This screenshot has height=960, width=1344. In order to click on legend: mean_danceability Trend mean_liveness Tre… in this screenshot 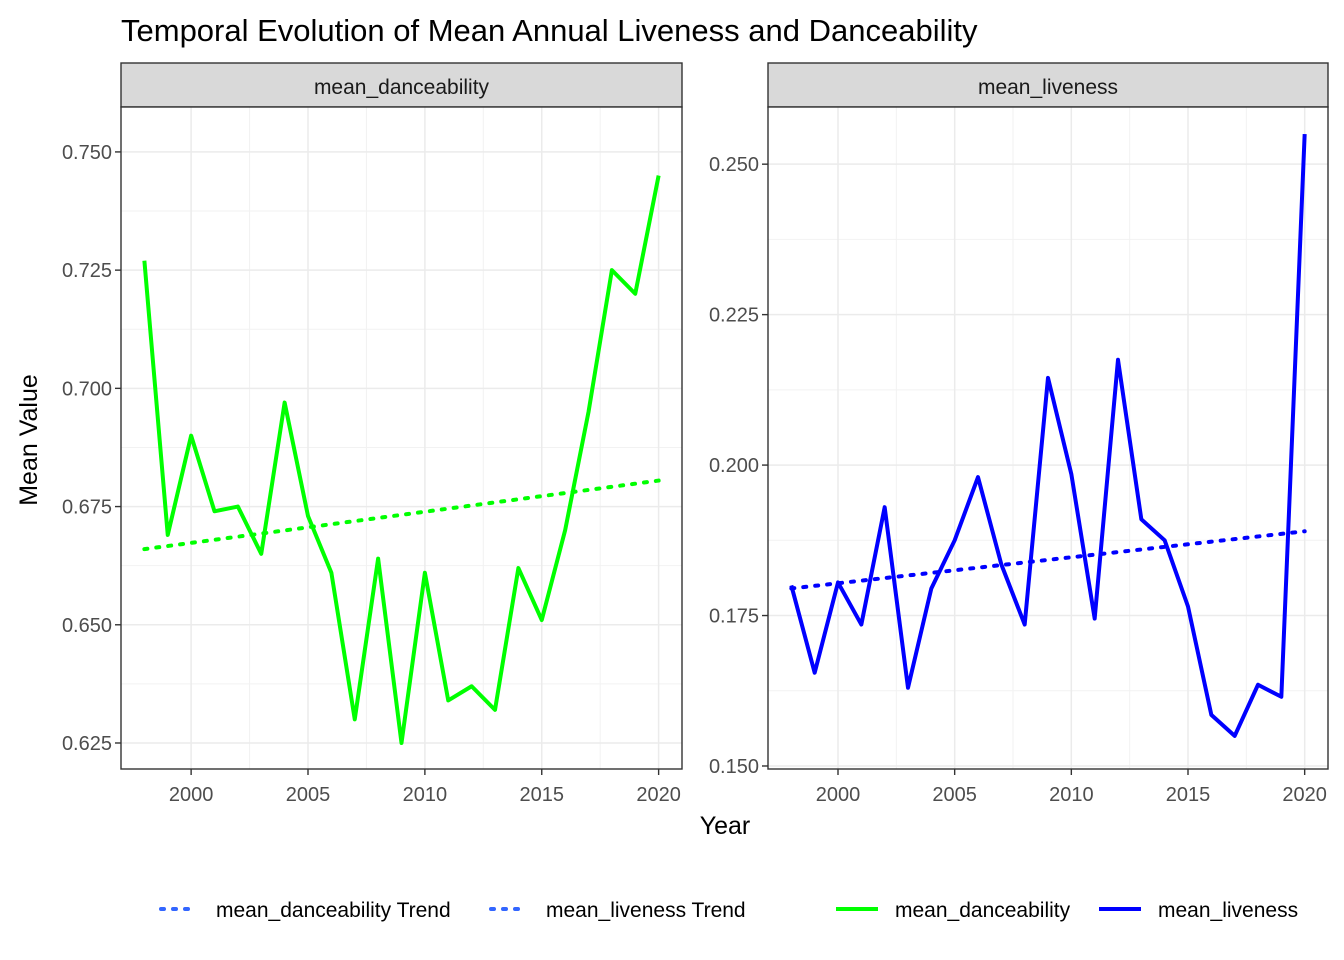, I will do `click(728, 910)`.